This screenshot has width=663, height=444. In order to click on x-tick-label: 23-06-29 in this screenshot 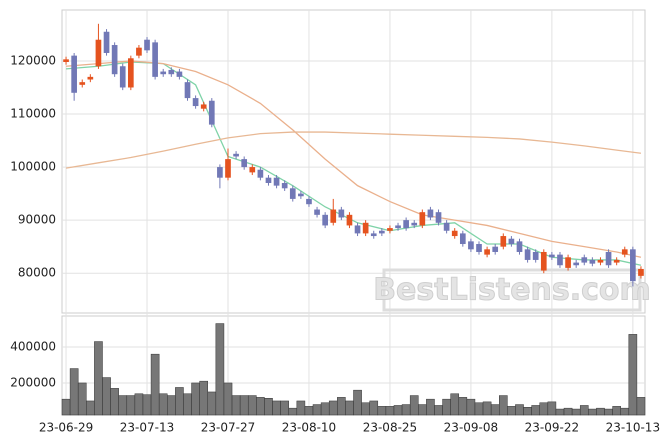, I will do `click(66, 428)`.